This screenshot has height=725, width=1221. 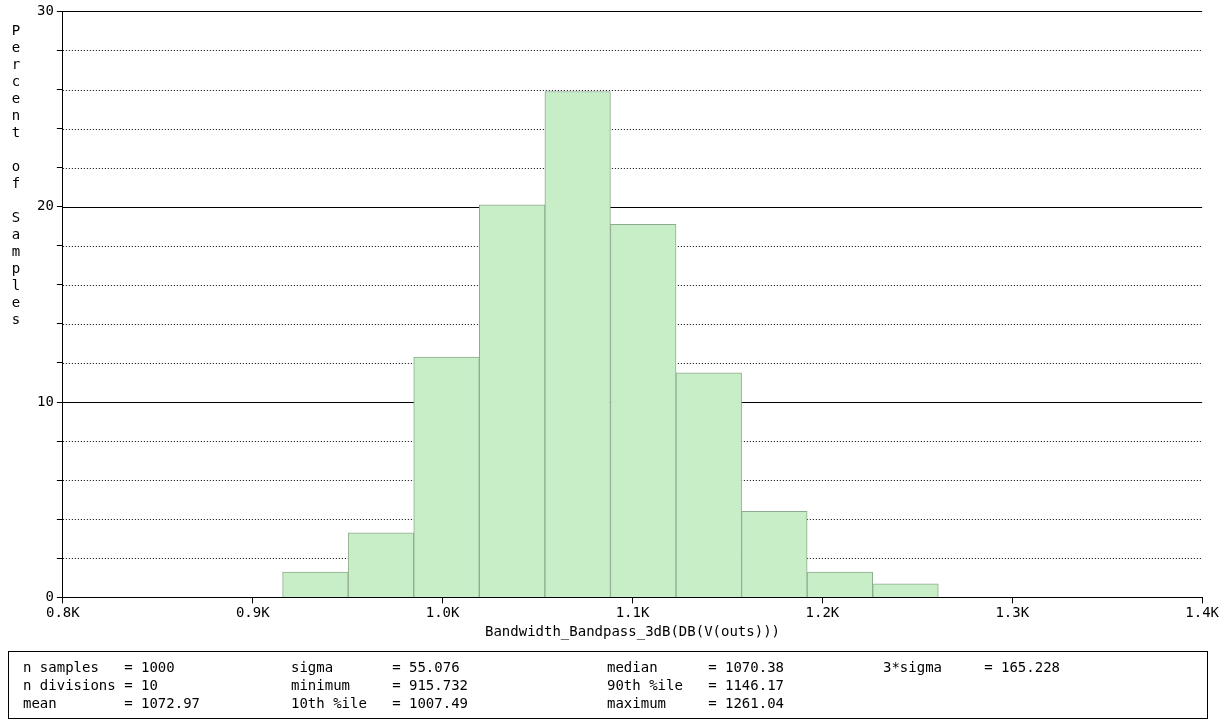 What do you see at coordinates (632, 612) in the screenshot?
I see `x-tick-label: 1.1K` at bounding box center [632, 612].